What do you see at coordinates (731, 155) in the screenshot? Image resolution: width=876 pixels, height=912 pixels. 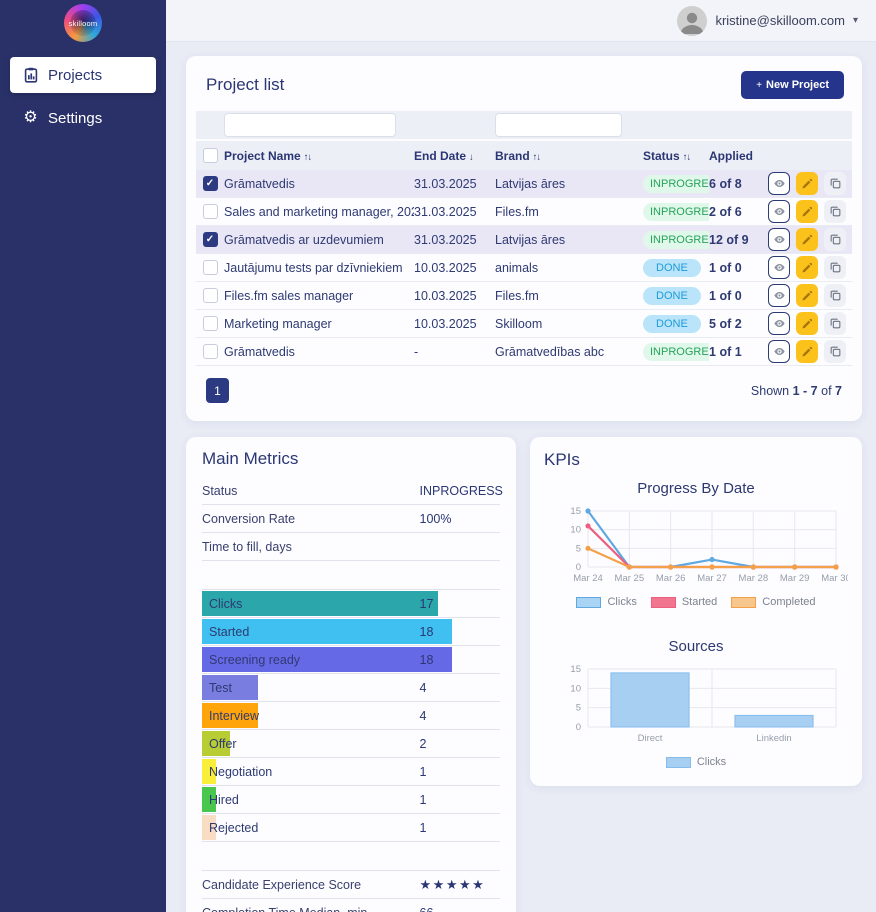 I see `column-header-applied: Applied` at bounding box center [731, 155].